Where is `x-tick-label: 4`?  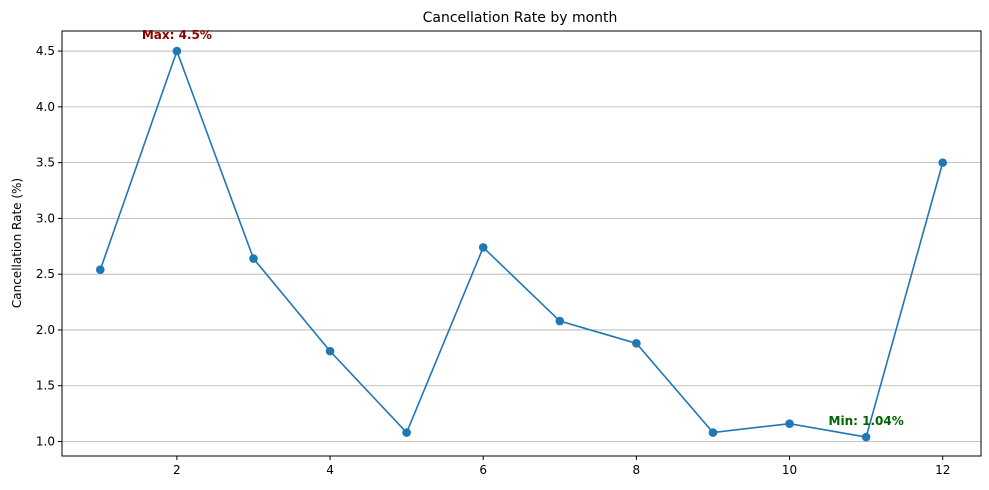
x-tick-label: 4 is located at coordinates (330, 470).